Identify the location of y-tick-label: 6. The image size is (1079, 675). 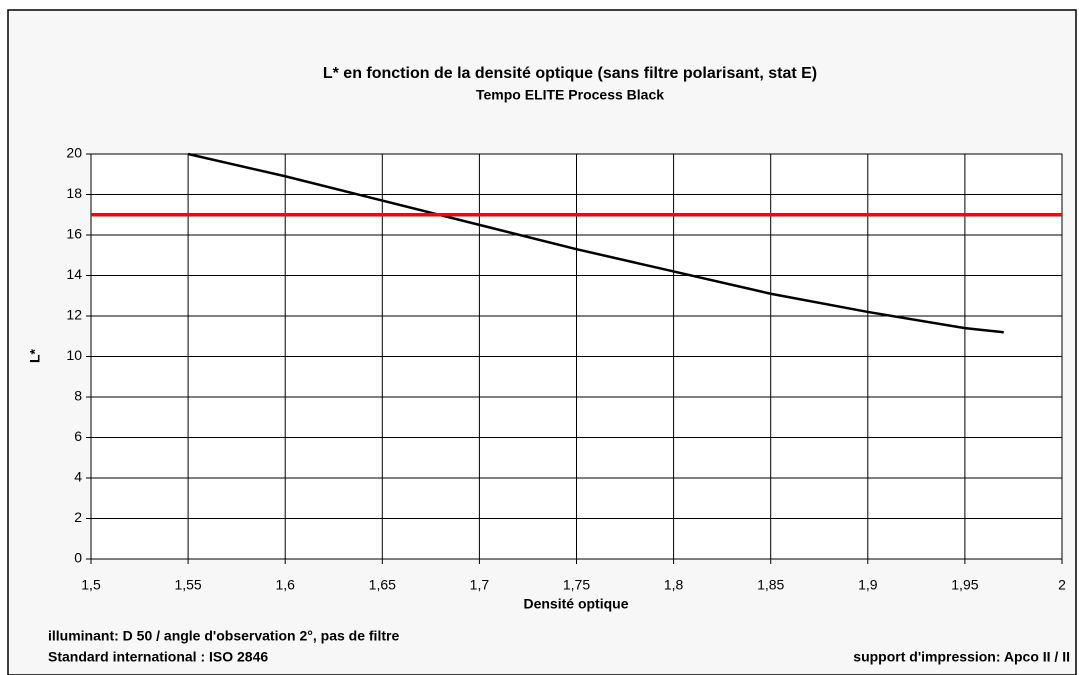
(78, 436).